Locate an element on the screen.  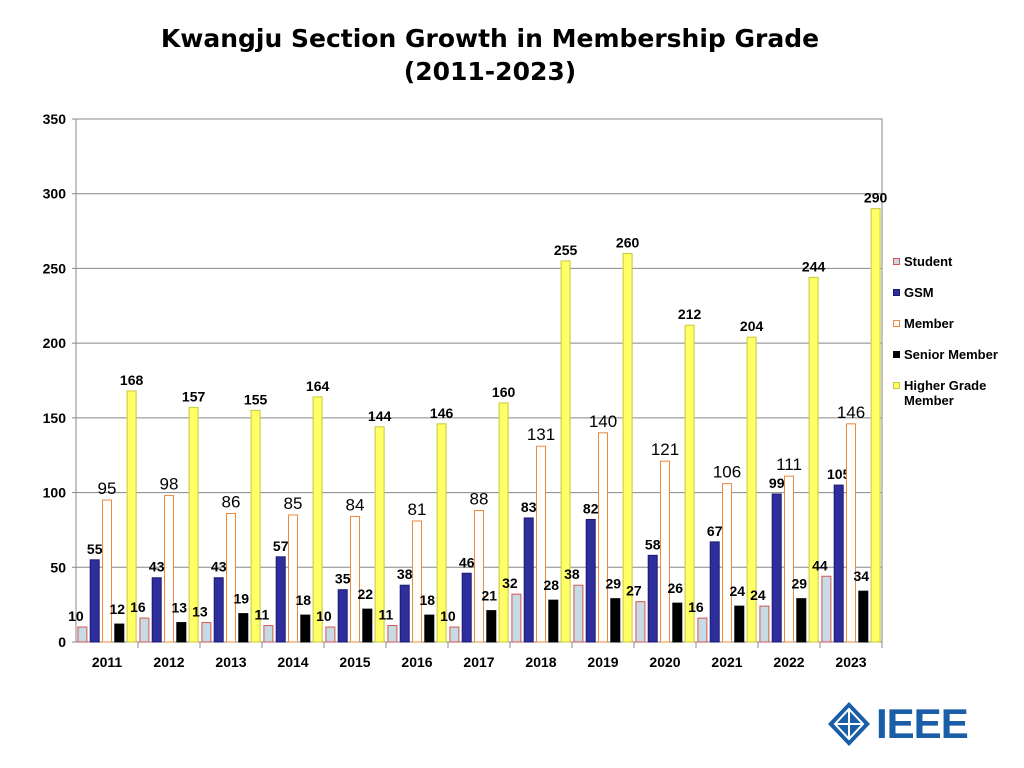
data-label: 46 is located at coordinates (467, 562).